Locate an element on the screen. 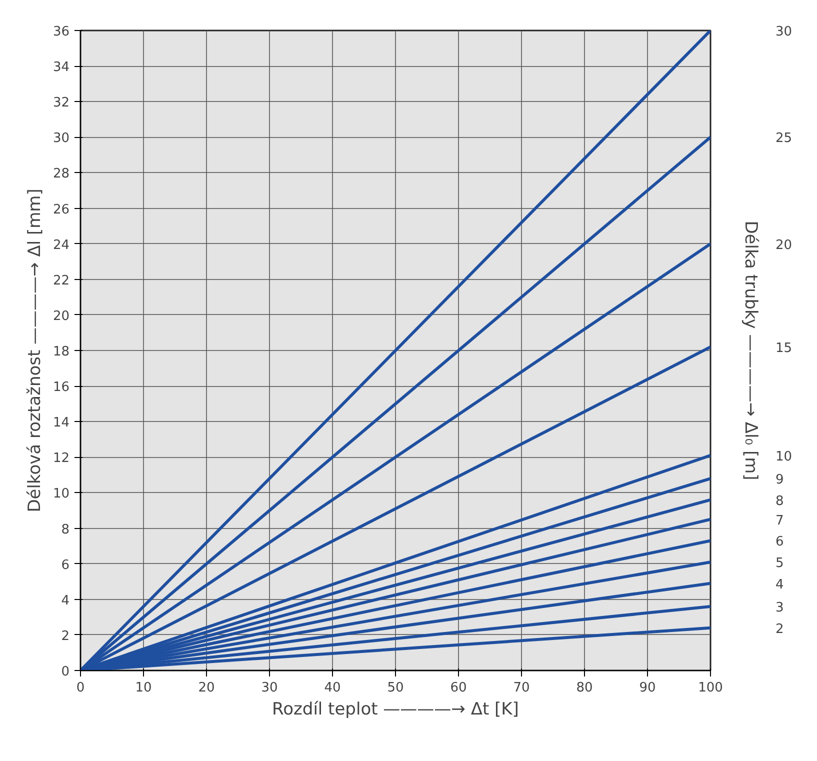  x-tick-label: 0 is located at coordinates (80, 688).